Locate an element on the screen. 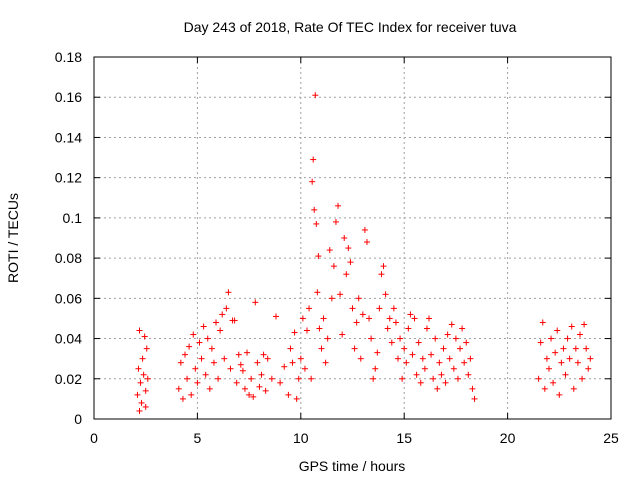 Image resolution: width=640 pixels, height=480 pixels. x-tick-label: 20 is located at coordinates (508, 438).